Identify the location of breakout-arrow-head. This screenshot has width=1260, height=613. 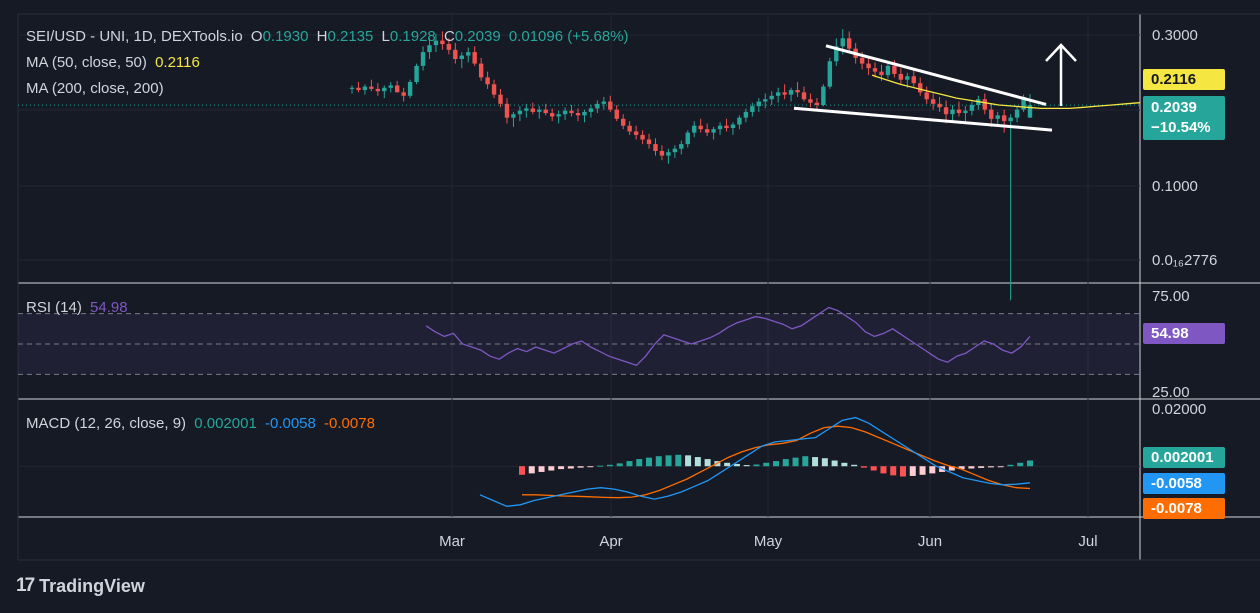
(1061, 52).